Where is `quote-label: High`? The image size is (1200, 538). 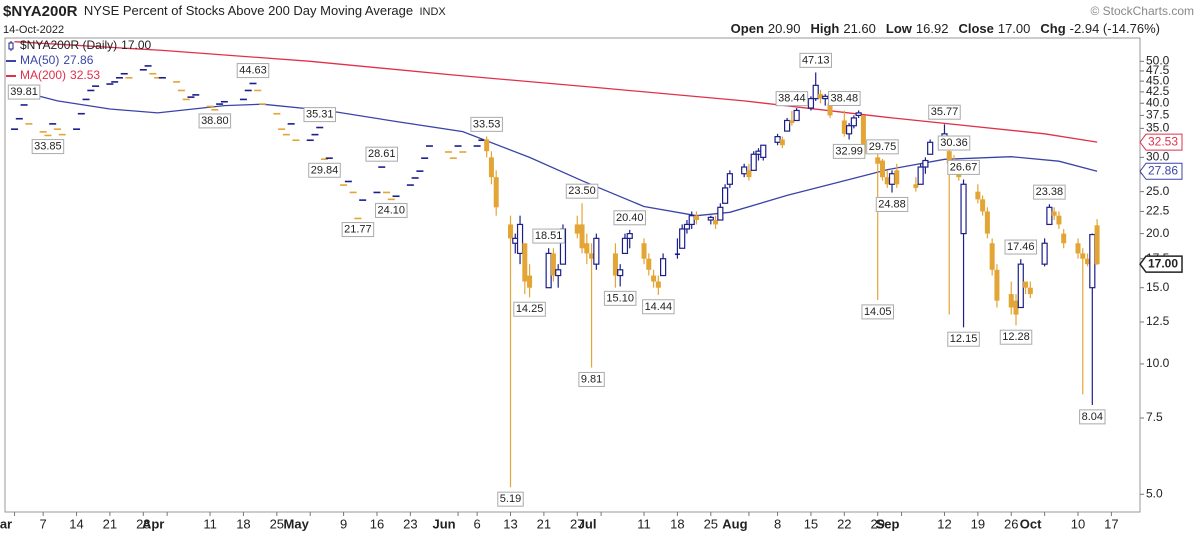
quote-label: High is located at coordinates (824, 28).